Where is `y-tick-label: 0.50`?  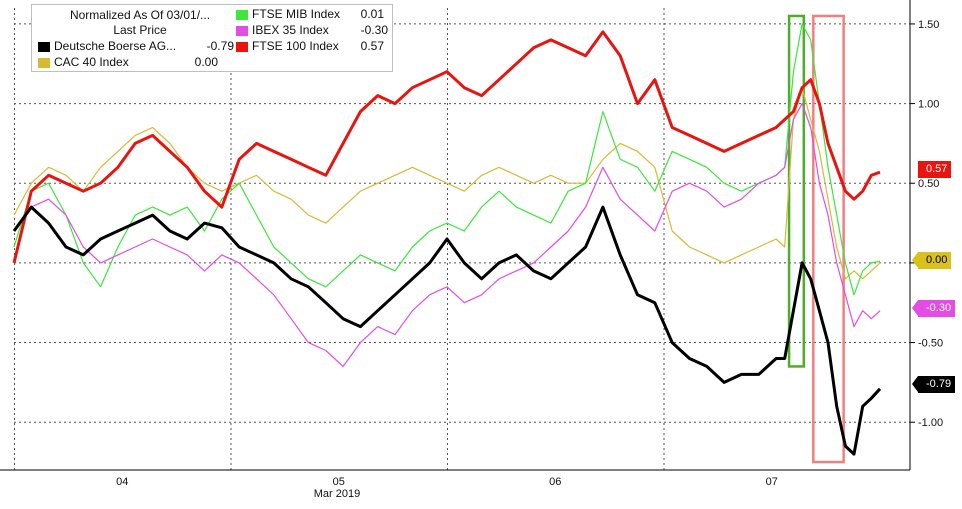 y-tick-label: 0.50 is located at coordinates (928, 184).